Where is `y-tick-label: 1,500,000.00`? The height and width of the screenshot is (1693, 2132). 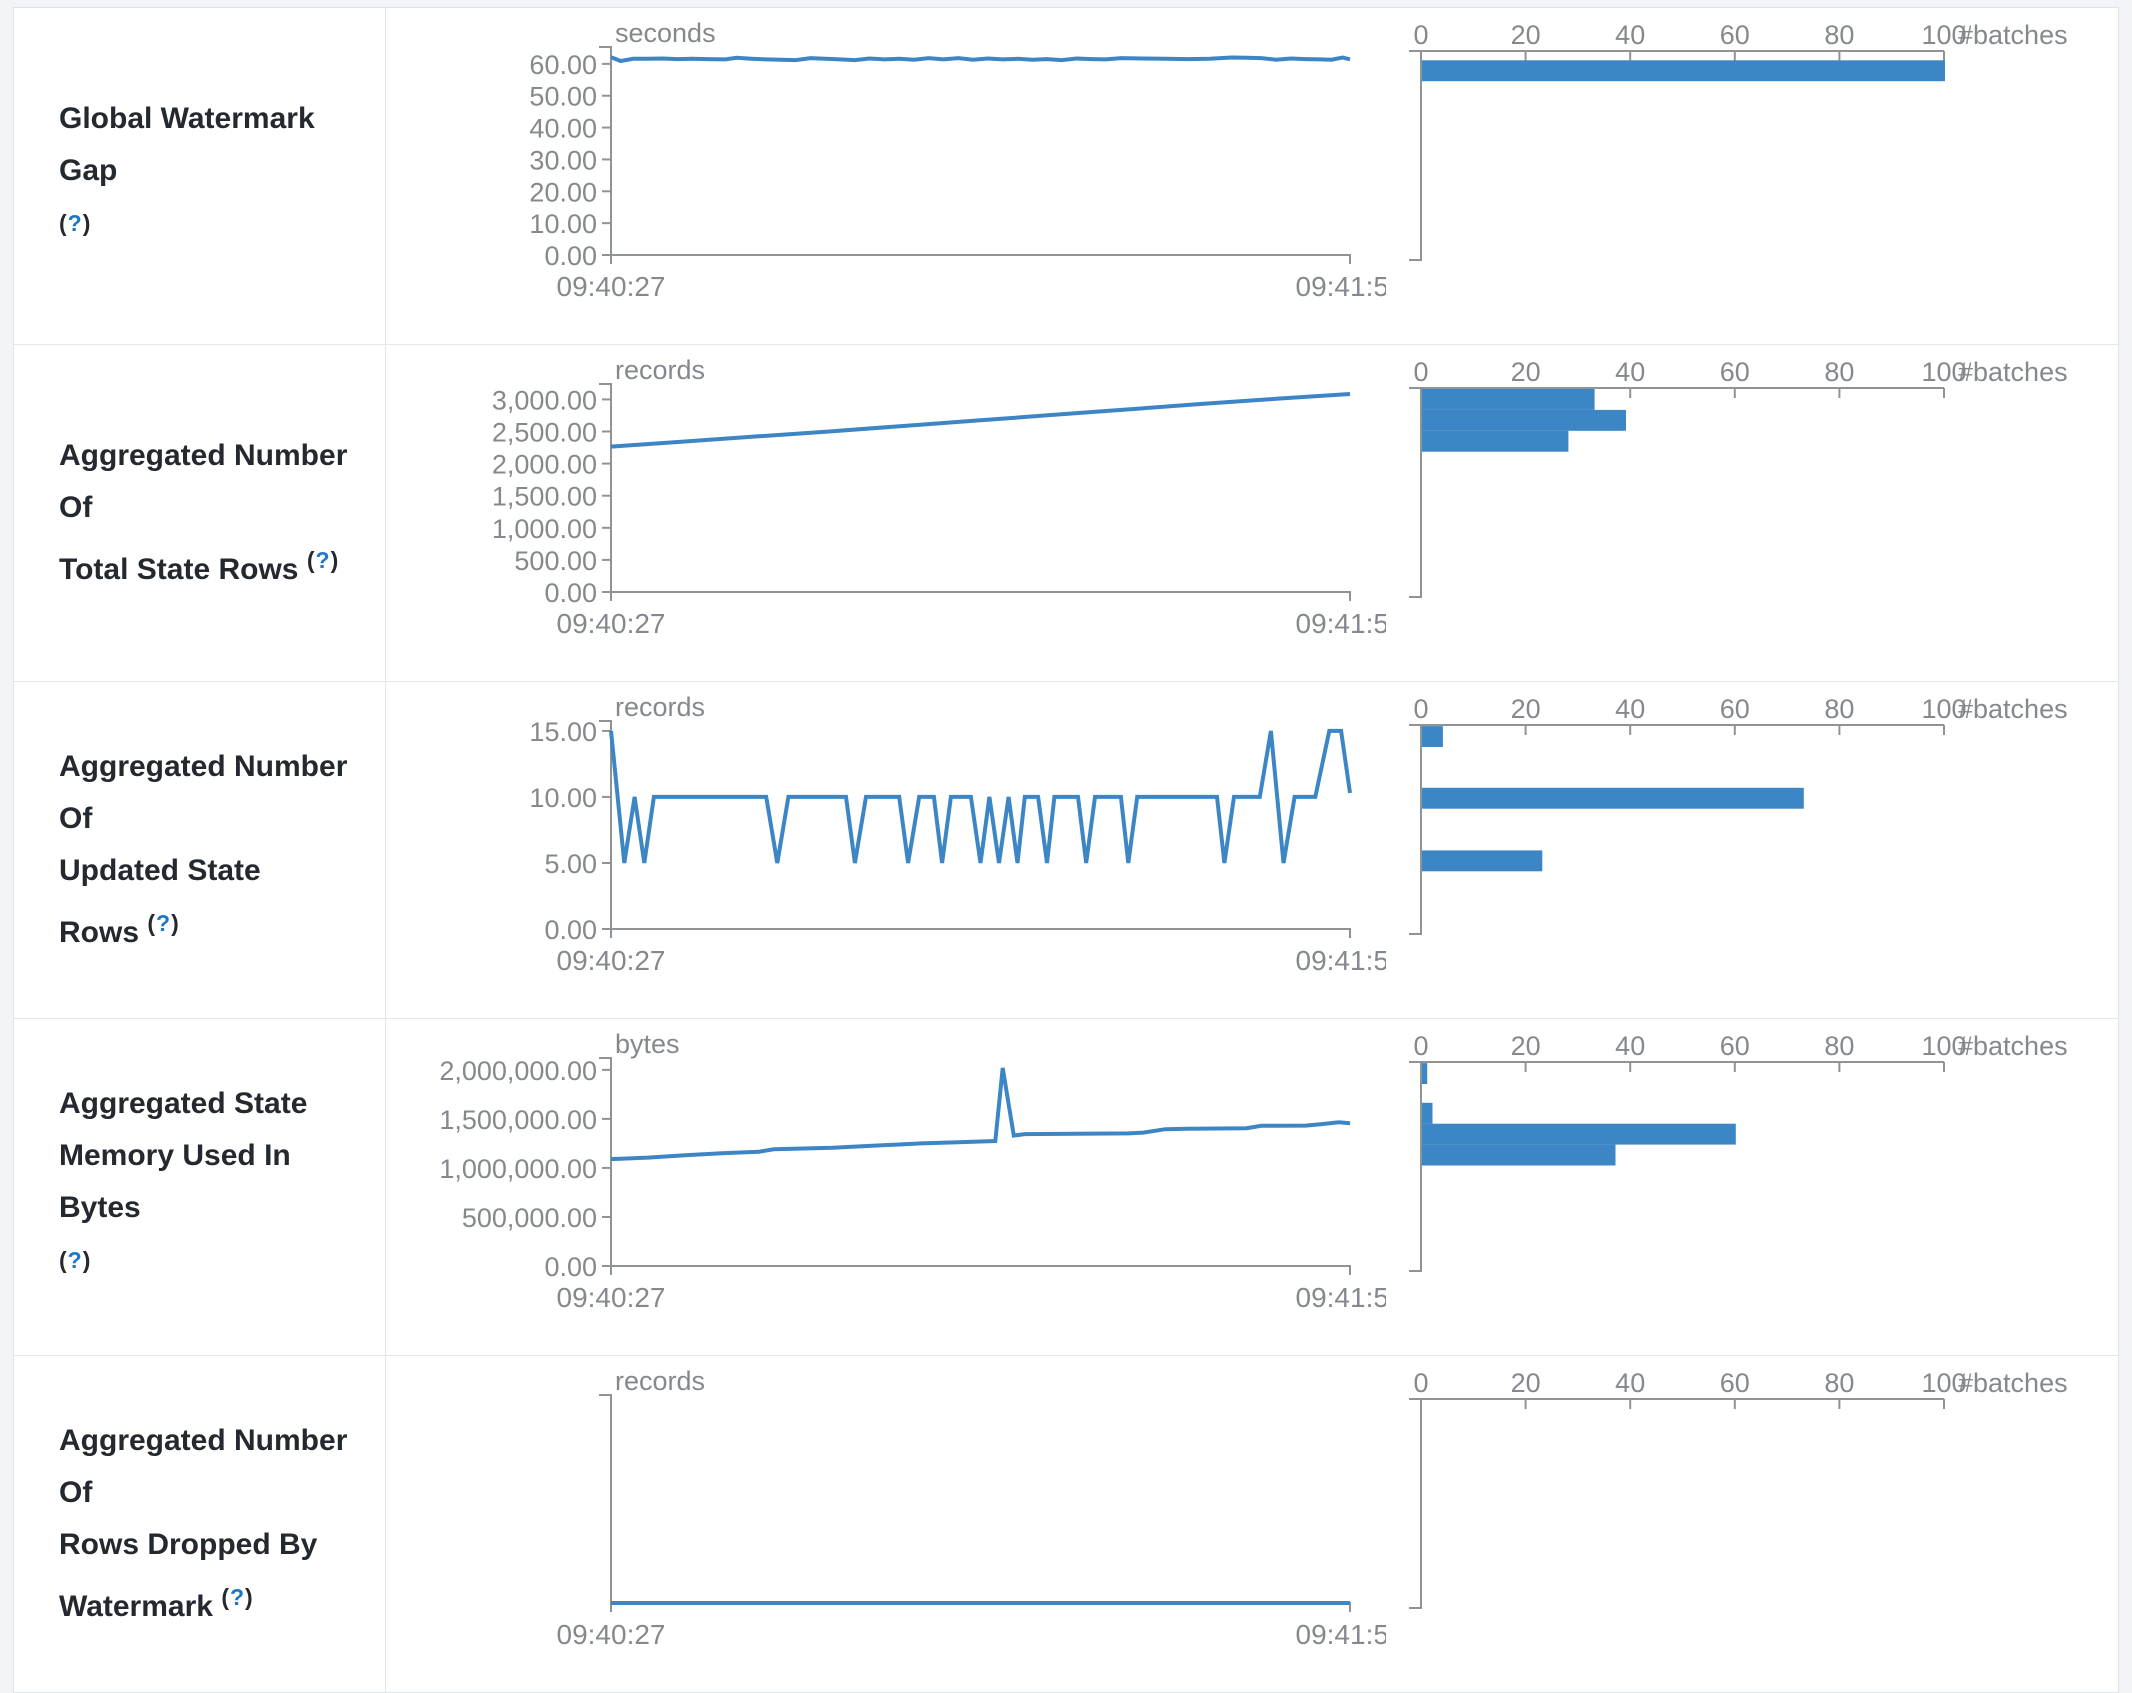
y-tick-label: 1,500,000.00 is located at coordinates (518, 1120).